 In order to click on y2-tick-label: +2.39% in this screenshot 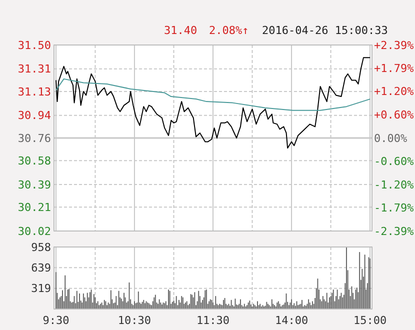, I will do `click(394, 45)`.